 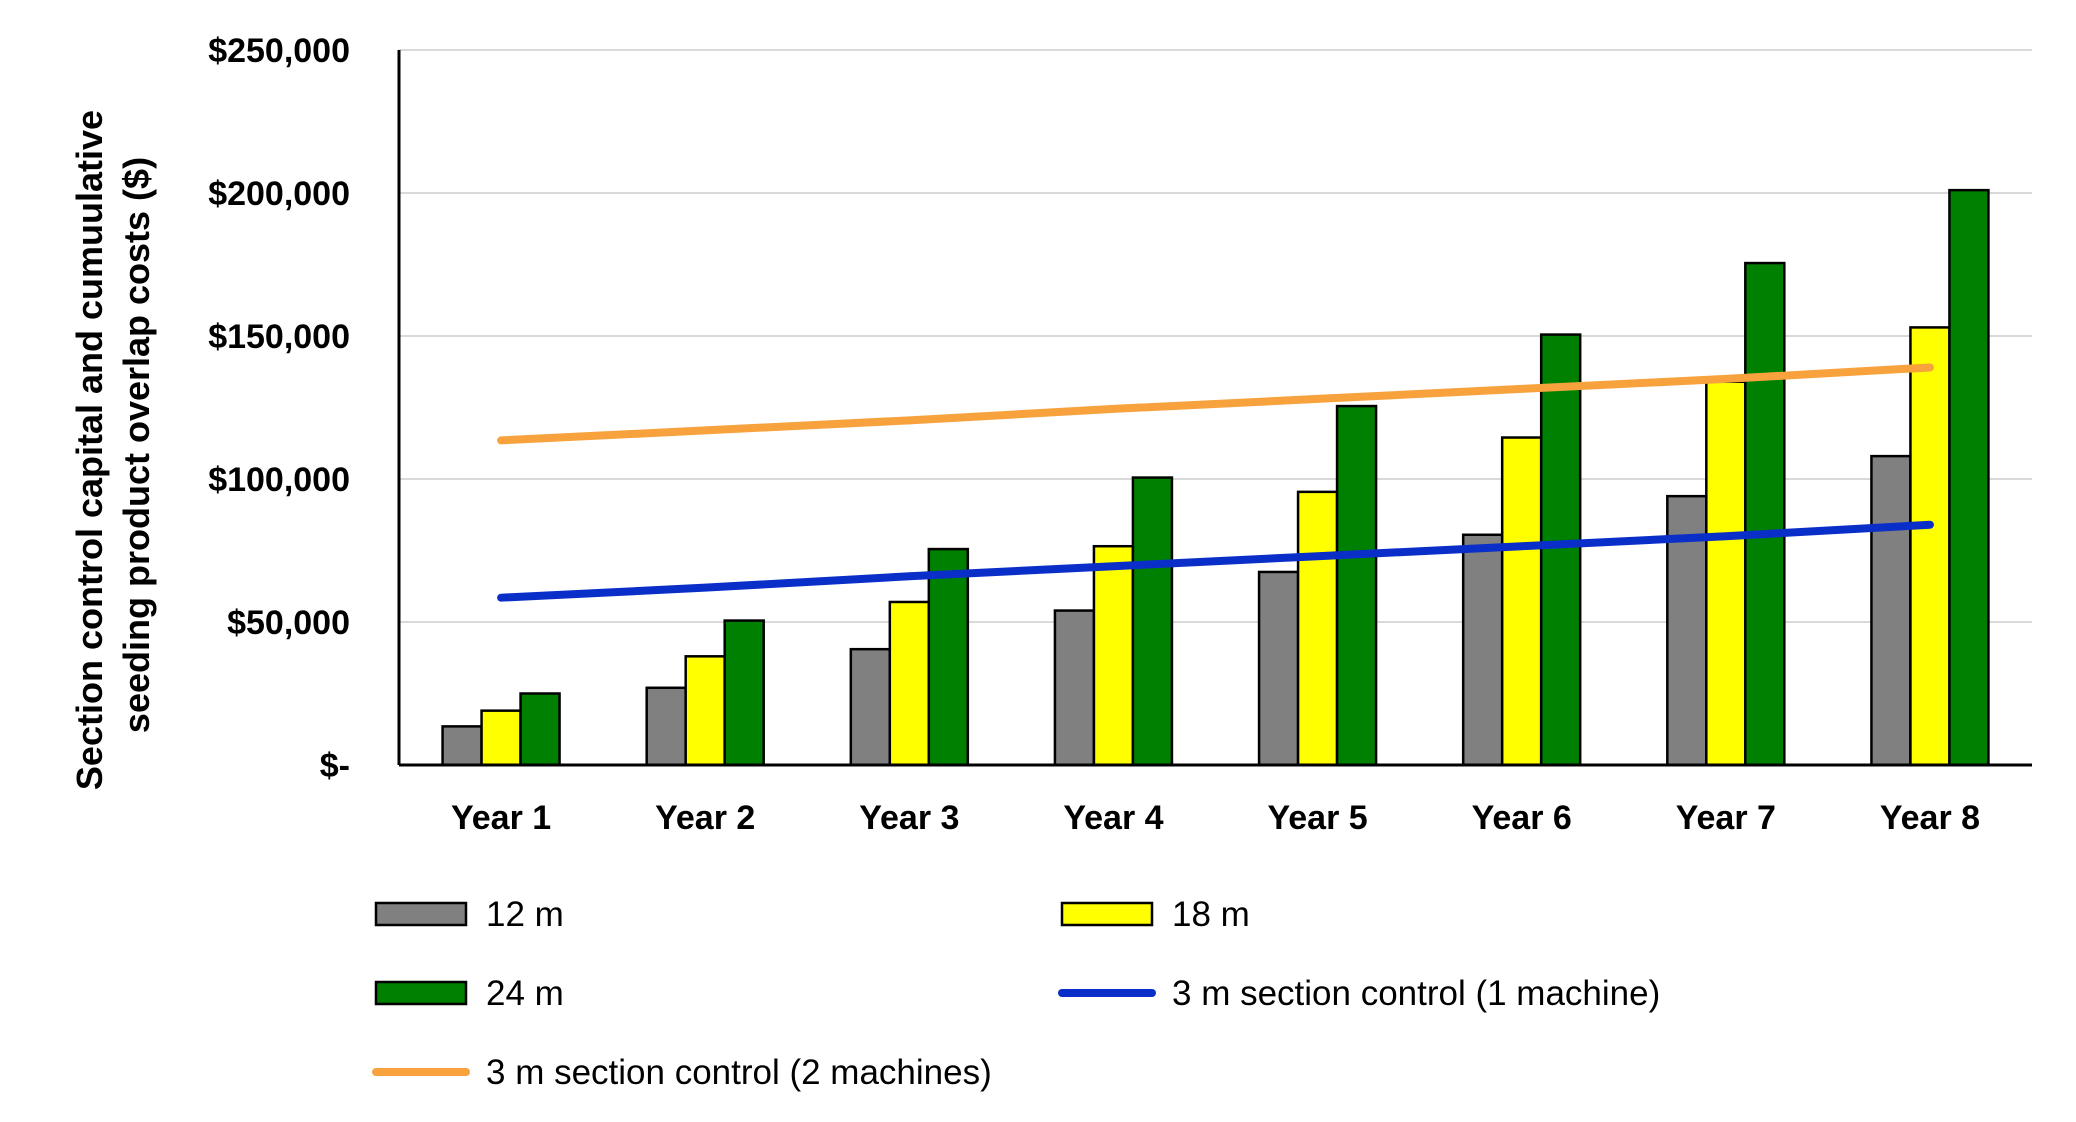 I want to click on y-axis-title-line-1: Section control capital and cumuulative, so click(x=89, y=450).